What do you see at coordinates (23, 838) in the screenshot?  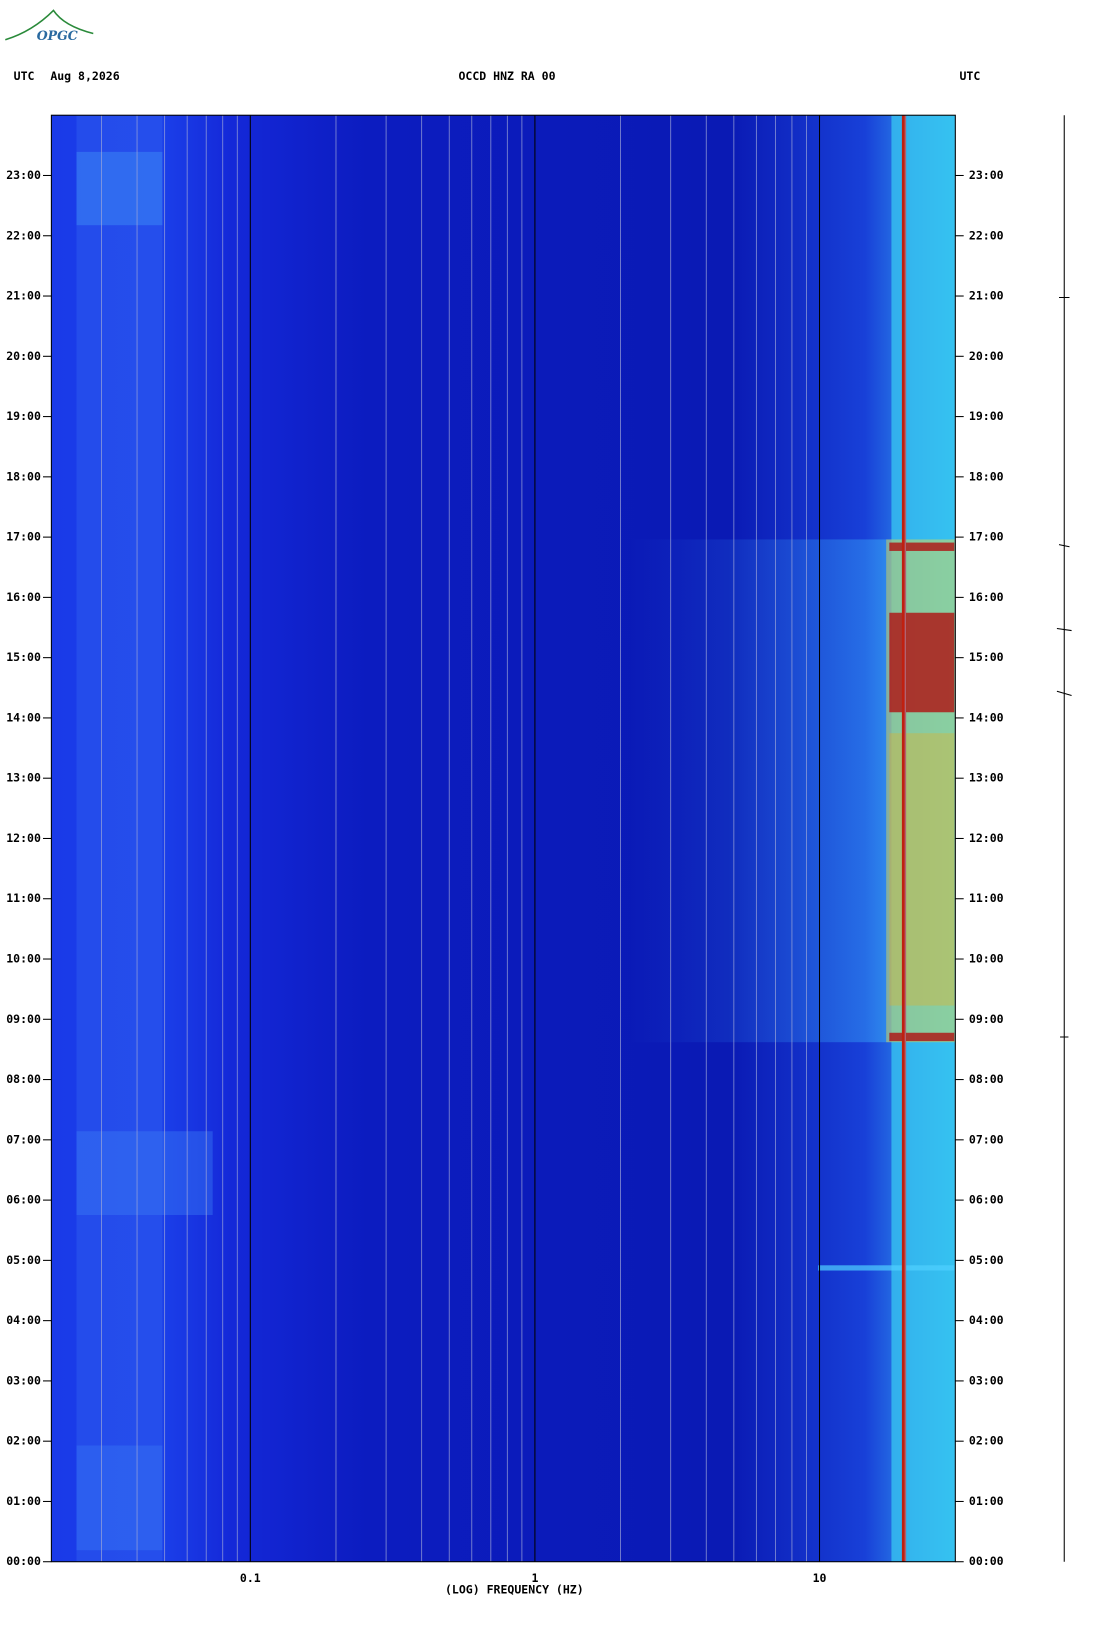 I see `y-tick-label-left: 12:00` at bounding box center [23, 838].